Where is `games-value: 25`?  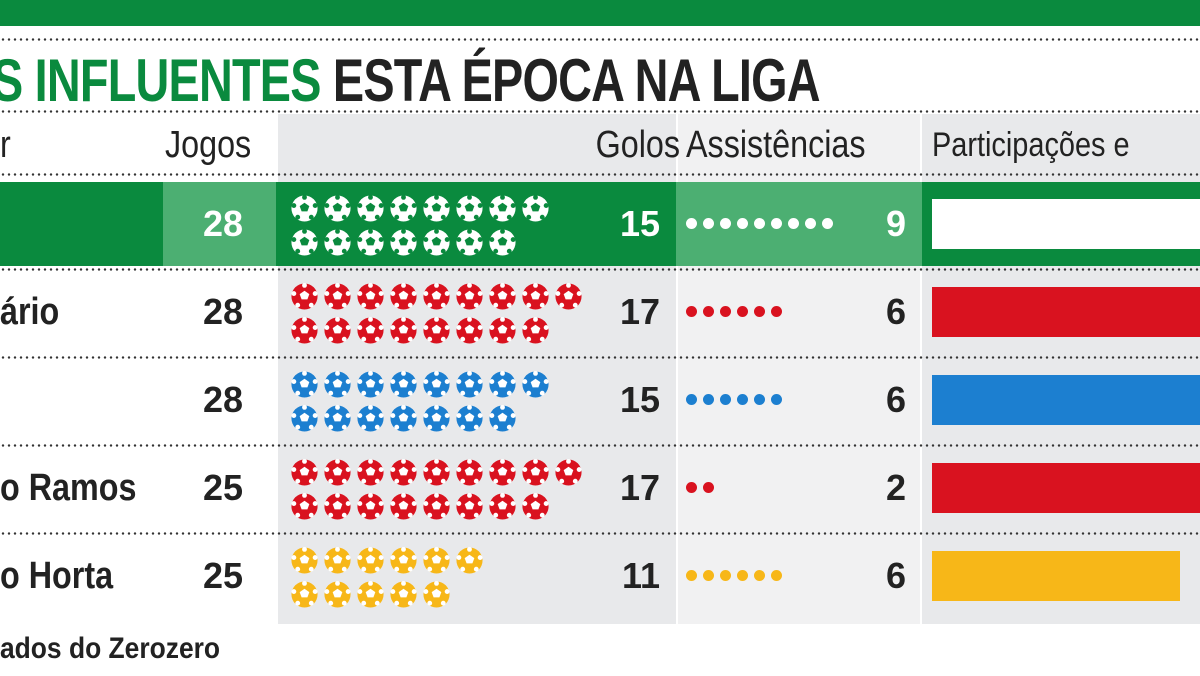 games-value: 25 is located at coordinates (222, 575).